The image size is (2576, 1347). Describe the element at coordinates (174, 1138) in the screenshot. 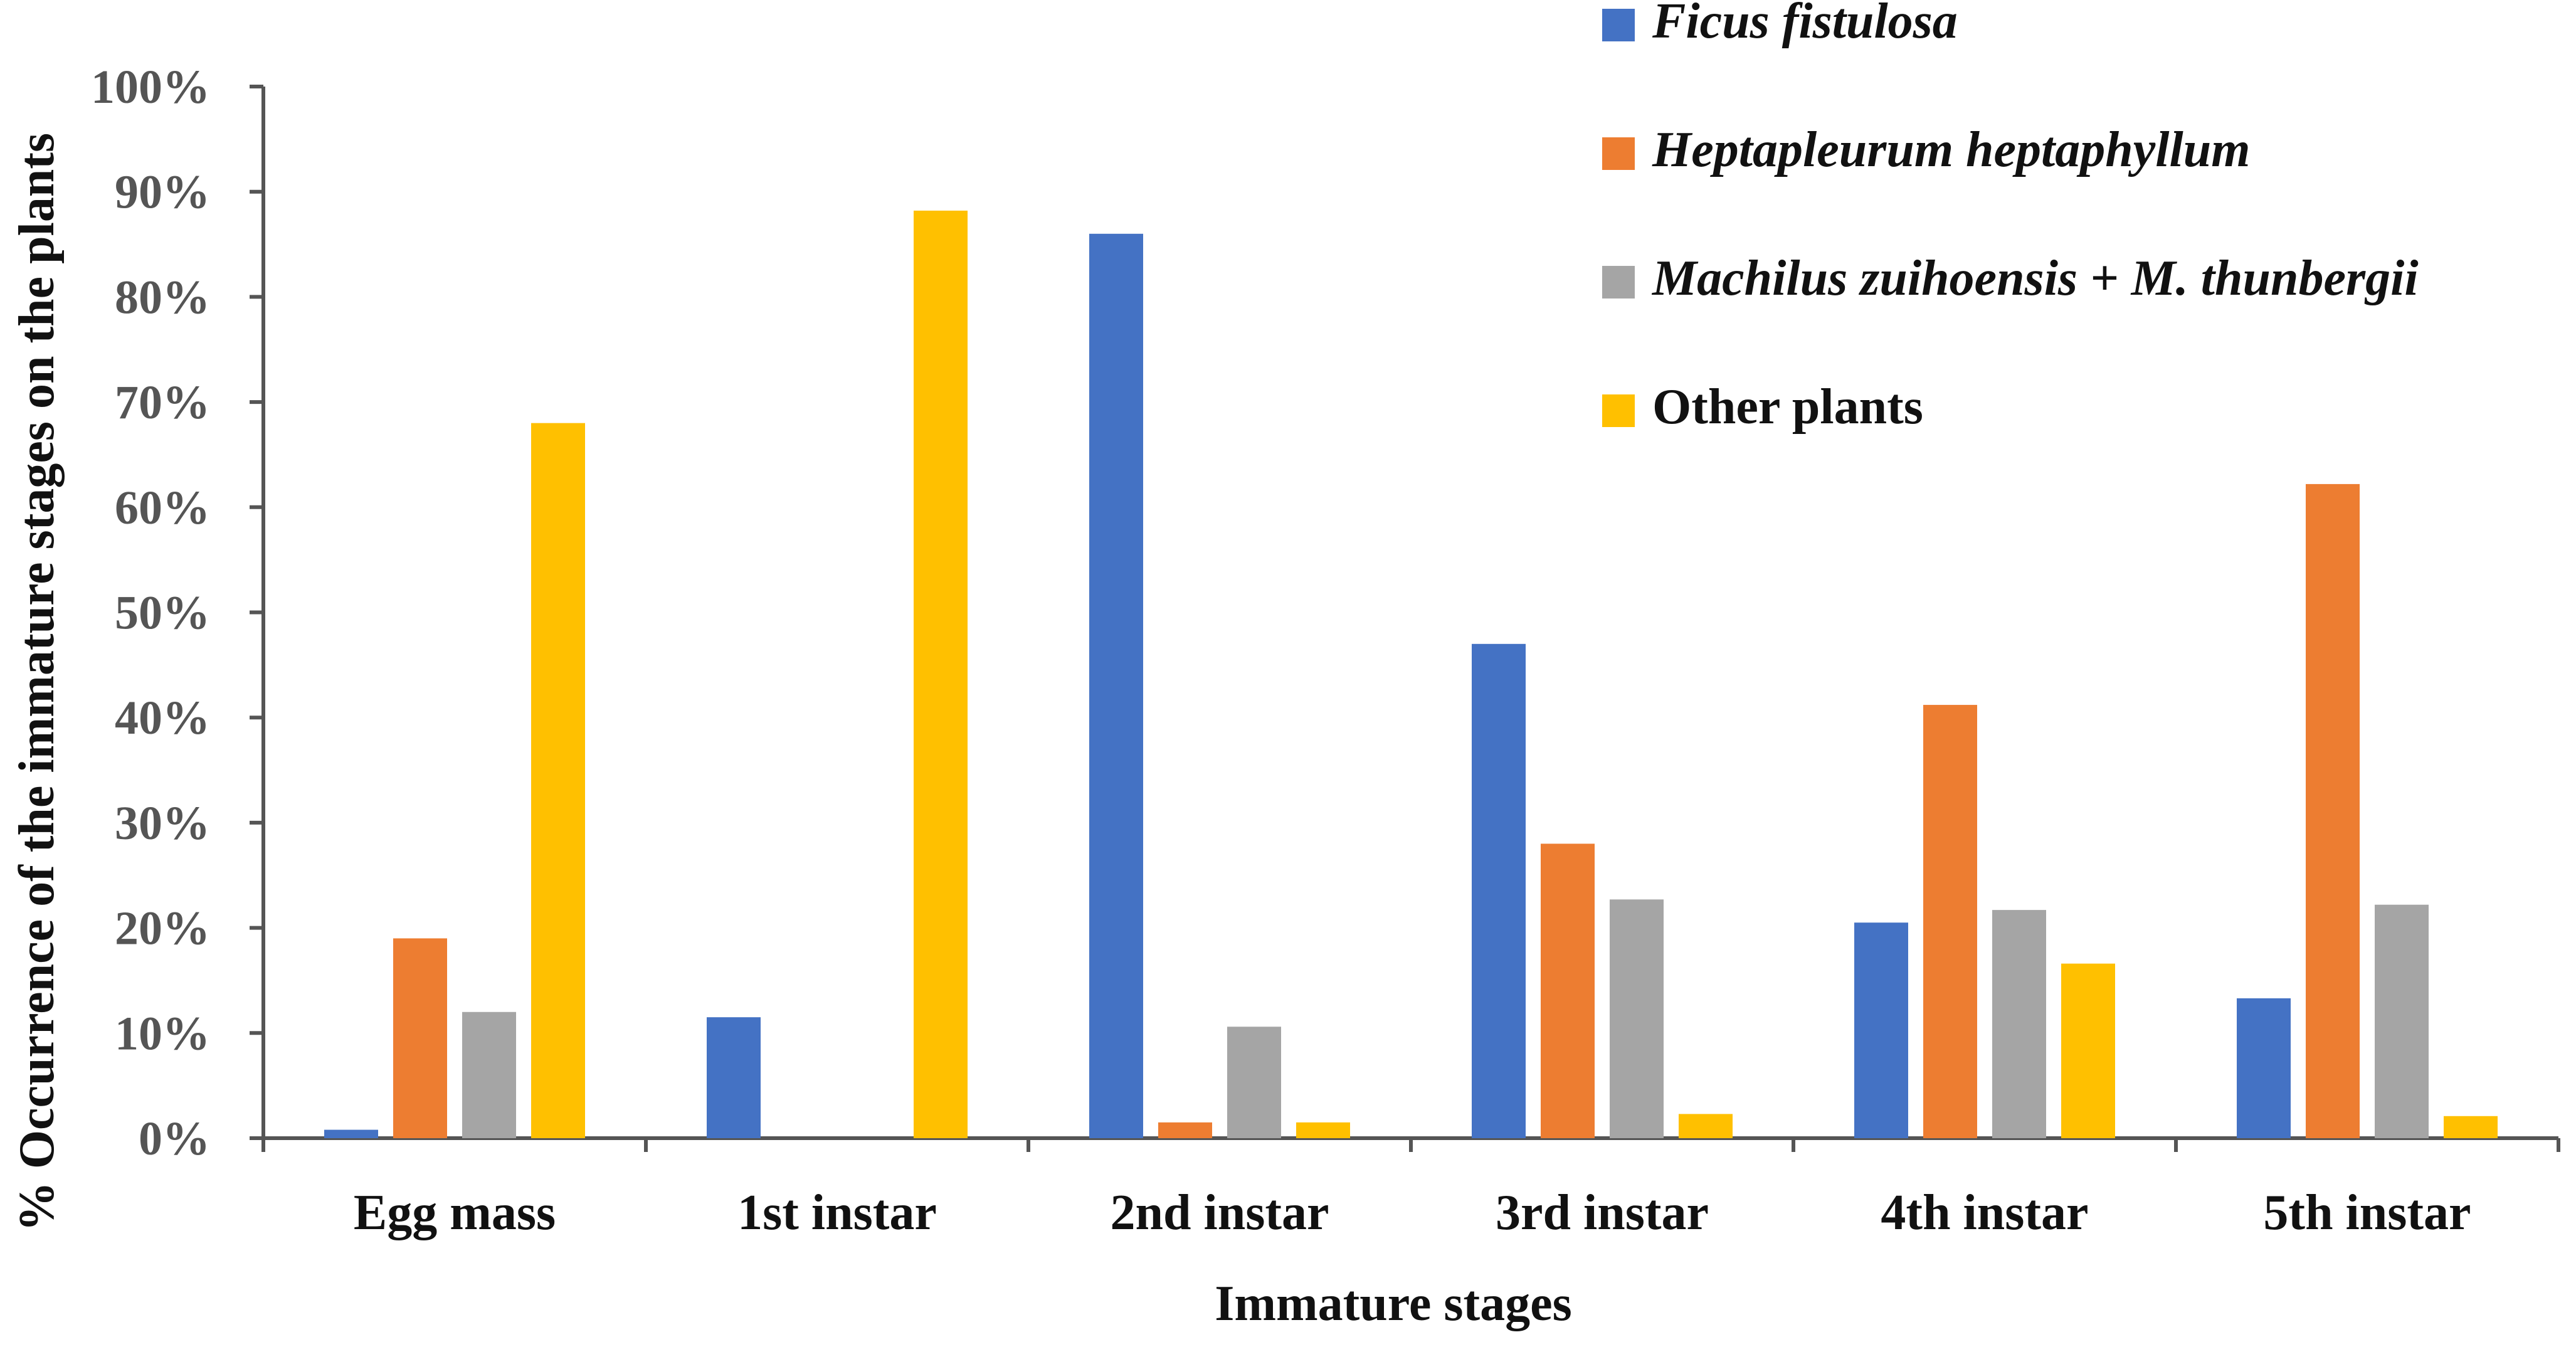

I see `y-tick-label: 0%` at that location.